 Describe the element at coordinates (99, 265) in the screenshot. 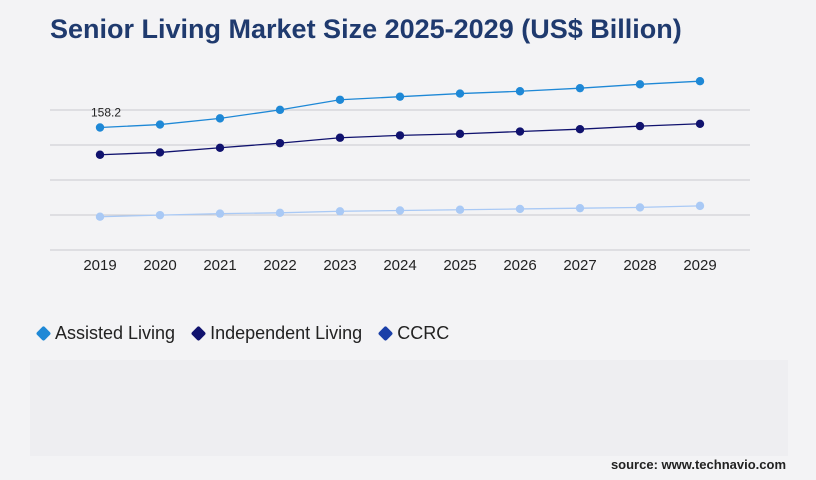

I see `x-tick-label: 2019` at that location.